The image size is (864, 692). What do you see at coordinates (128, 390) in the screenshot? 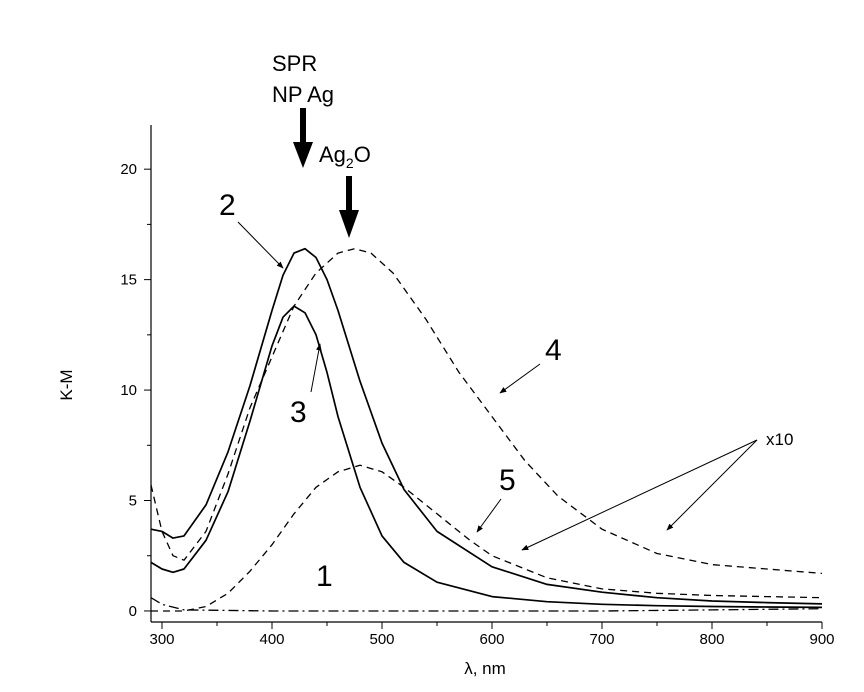
I see `y-tick-label: 10` at bounding box center [128, 390].